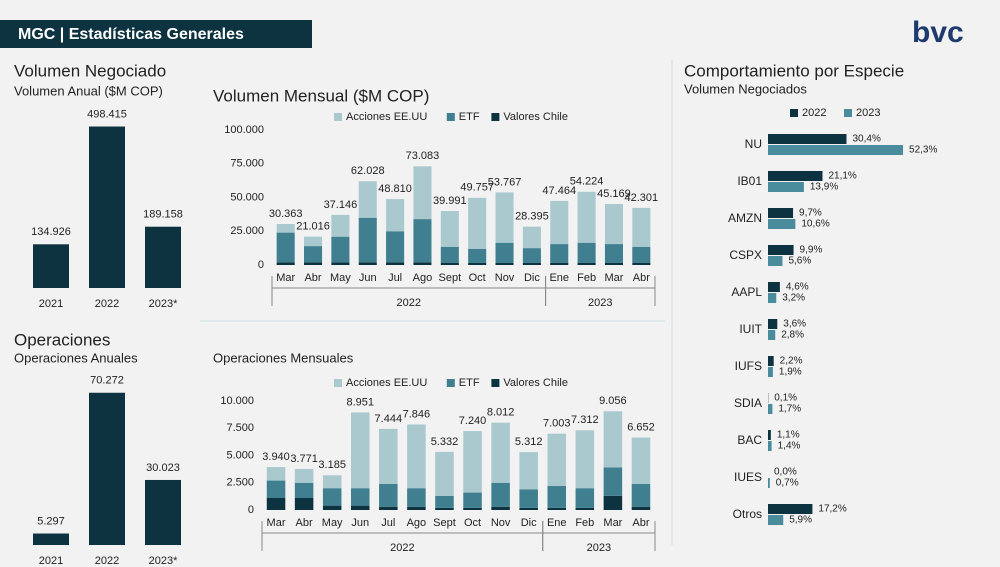  What do you see at coordinates (789, 446) in the screenshot?
I see `data-label: 1,4%` at bounding box center [789, 446].